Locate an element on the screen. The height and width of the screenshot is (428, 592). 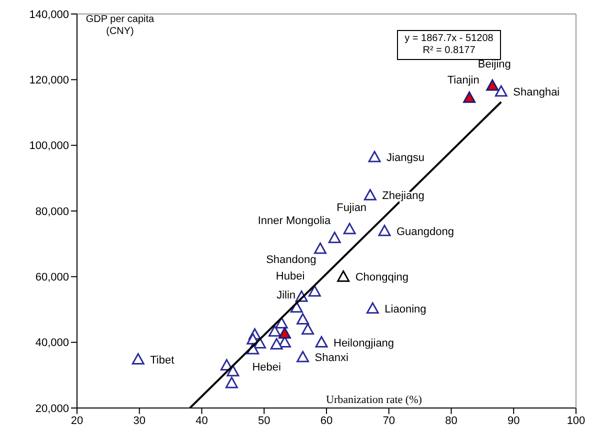
annotation: Shanxi is located at coordinates (331, 358).